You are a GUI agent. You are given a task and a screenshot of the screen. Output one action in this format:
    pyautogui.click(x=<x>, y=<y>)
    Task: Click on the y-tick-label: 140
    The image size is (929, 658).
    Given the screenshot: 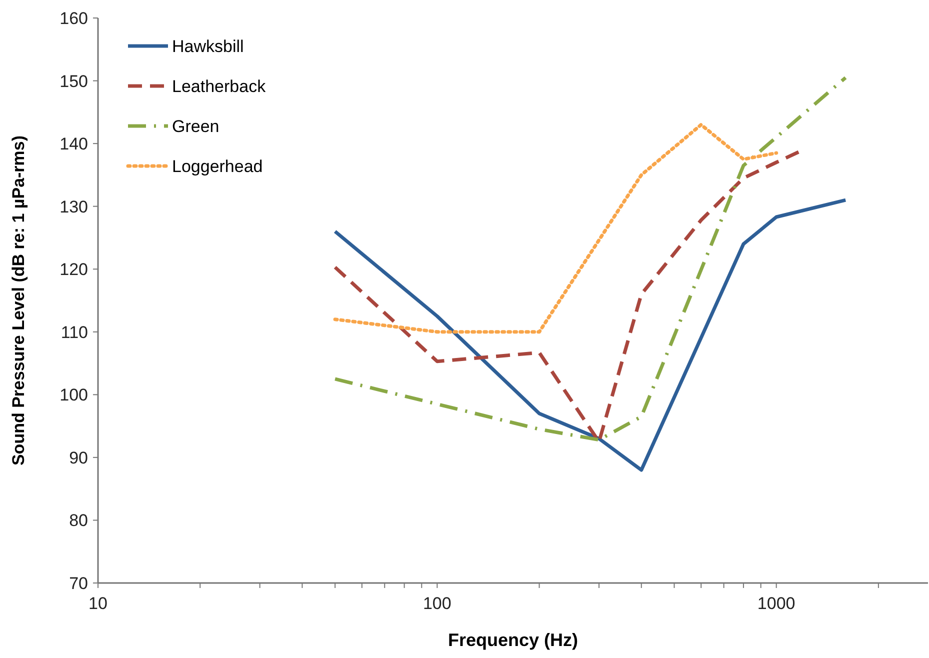 What is the action you would take?
    pyautogui.click(x=74, y=144)
    